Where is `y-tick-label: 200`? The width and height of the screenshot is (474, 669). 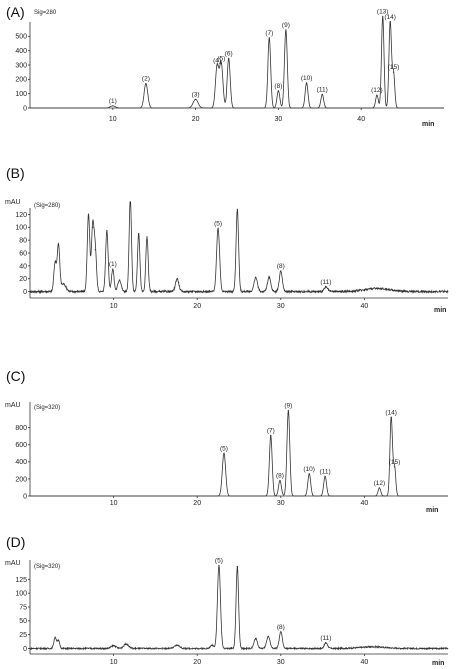
y-tick-label: 200 is located at coordinates (21, 80).